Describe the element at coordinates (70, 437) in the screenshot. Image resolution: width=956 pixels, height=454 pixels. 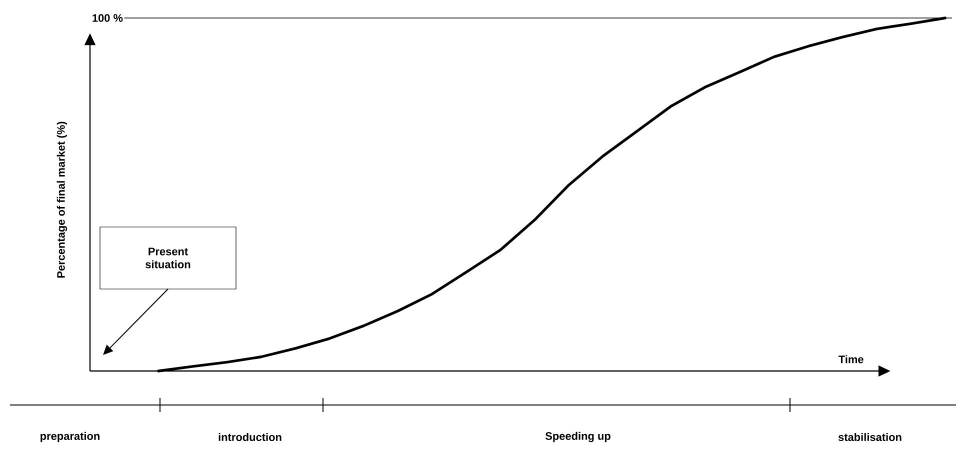
I see `text: preparation` at that location.